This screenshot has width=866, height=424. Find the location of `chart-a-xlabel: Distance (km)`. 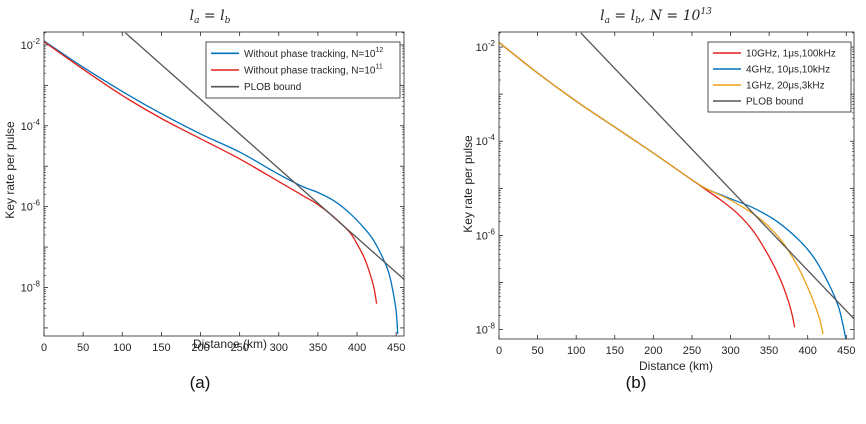

chart-a-xlabel: Distance (km) is located at coordinates (230, 344).